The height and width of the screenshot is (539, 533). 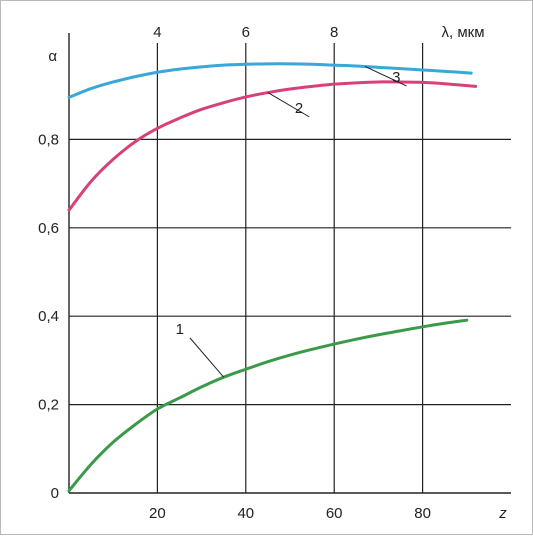 What do you see at coordinates (48, 228) in the screenshot?
I see `y-tick-label: 0,6` at bounding box center [48, 228].